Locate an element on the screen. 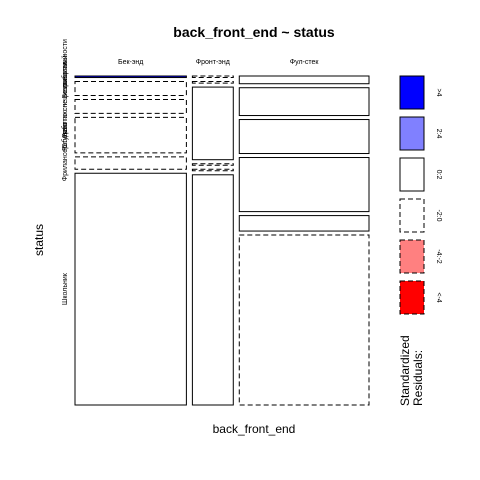 The width and height of the screenshot is (480, 480). row-label: Студент is located at coordinates (65, 134).